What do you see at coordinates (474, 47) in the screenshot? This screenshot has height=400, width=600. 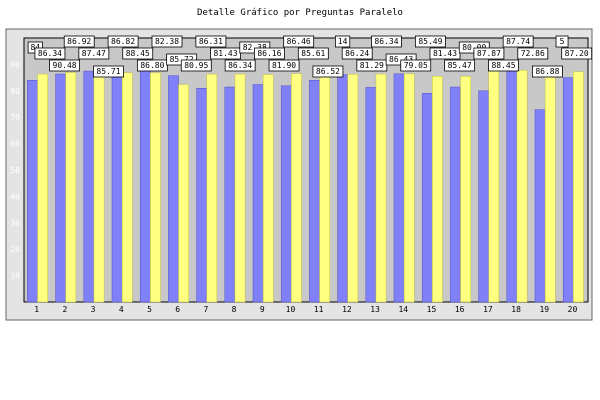 I see `data-label-text: 80.00` at bounding box center [474, 47].